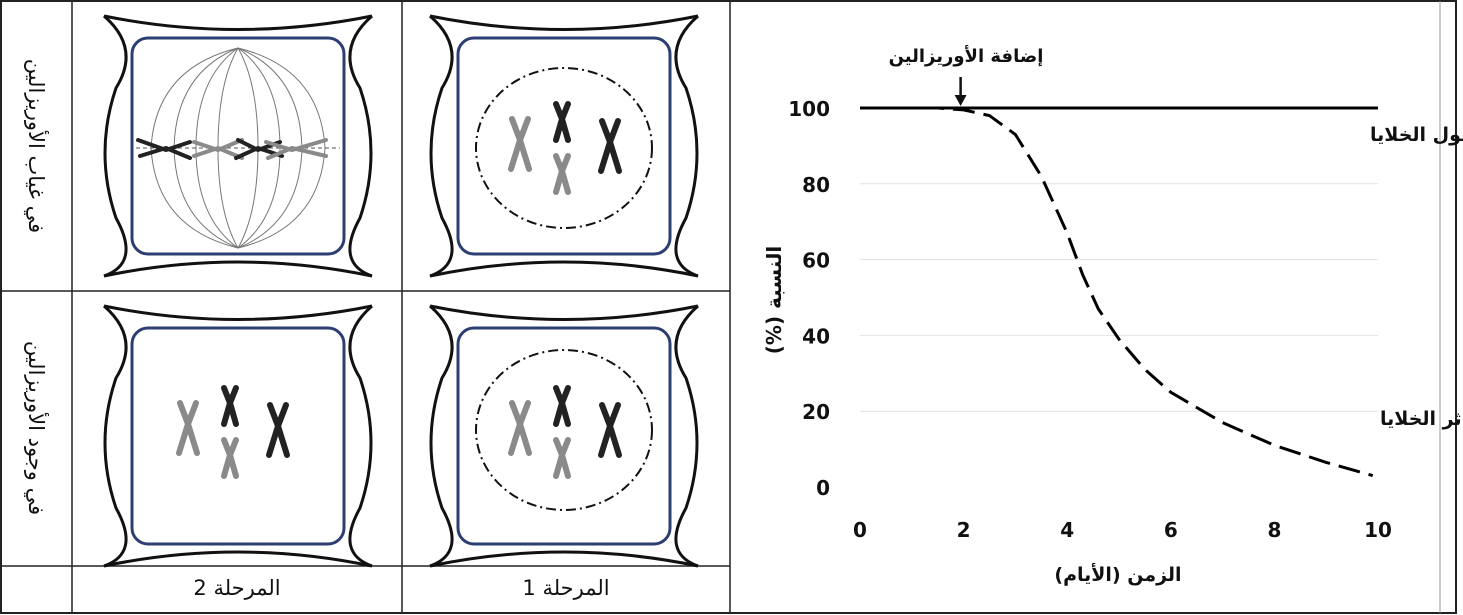 The image size is (1463, 615). What do you see at coordinates (816, 336) in the screenshot?
I see `y-tick-label: 40` at bounding box center [816, 336].